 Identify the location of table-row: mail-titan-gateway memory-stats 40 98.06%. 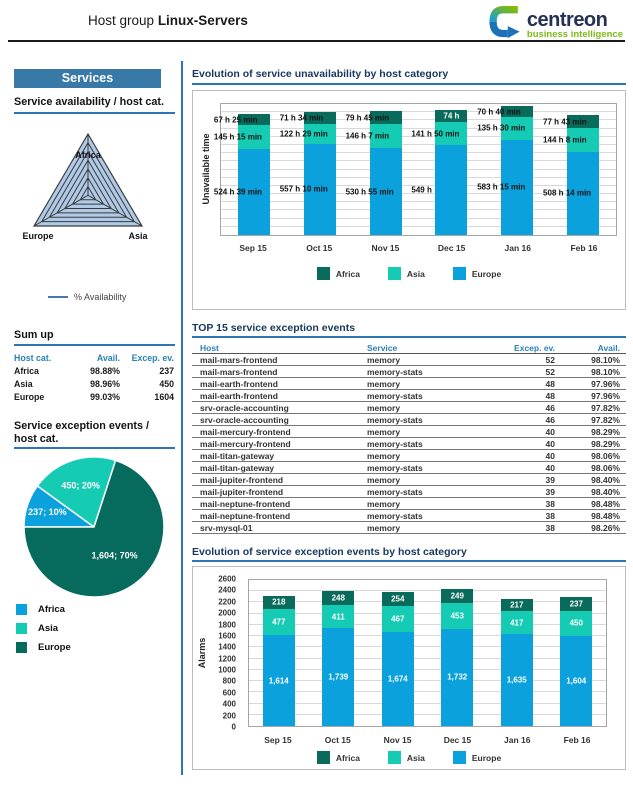
(409, 468).